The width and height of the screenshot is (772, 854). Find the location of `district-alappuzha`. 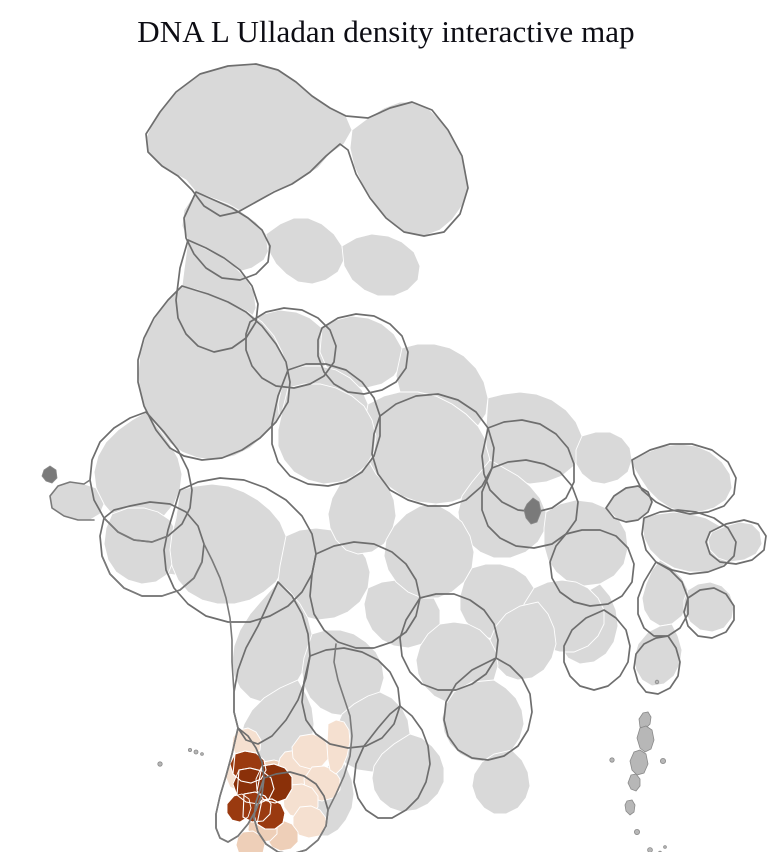

district-alappuzha is located at coordinates (239, 808).